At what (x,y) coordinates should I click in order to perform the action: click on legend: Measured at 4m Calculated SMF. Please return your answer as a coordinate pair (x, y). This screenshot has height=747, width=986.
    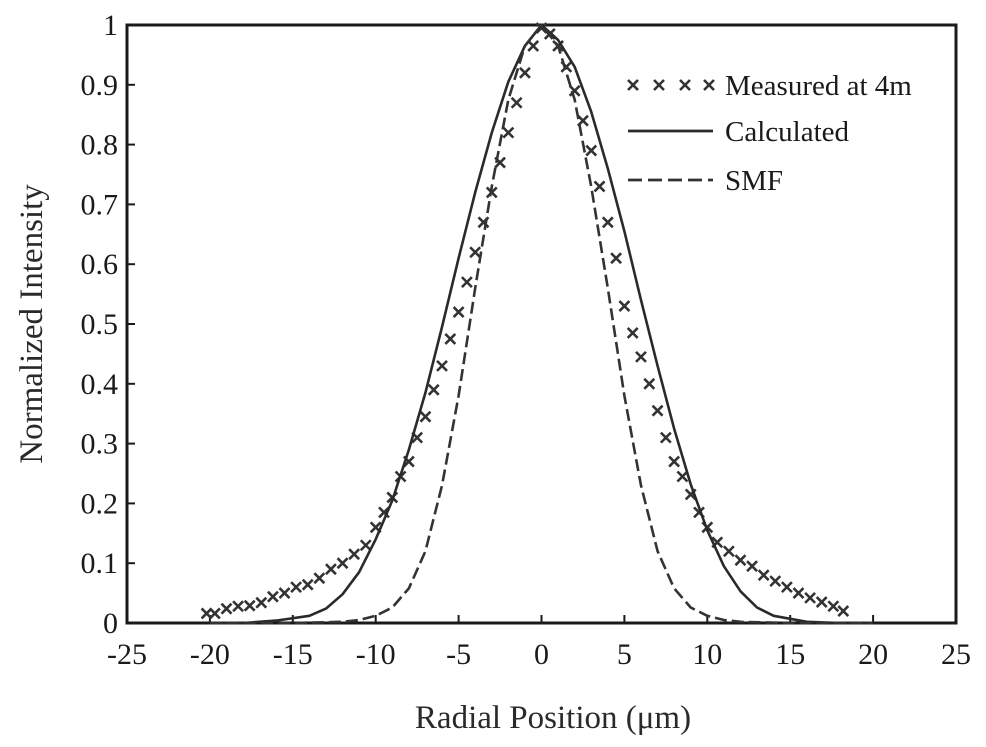
    Looking at the image, I should click on (769, 133).